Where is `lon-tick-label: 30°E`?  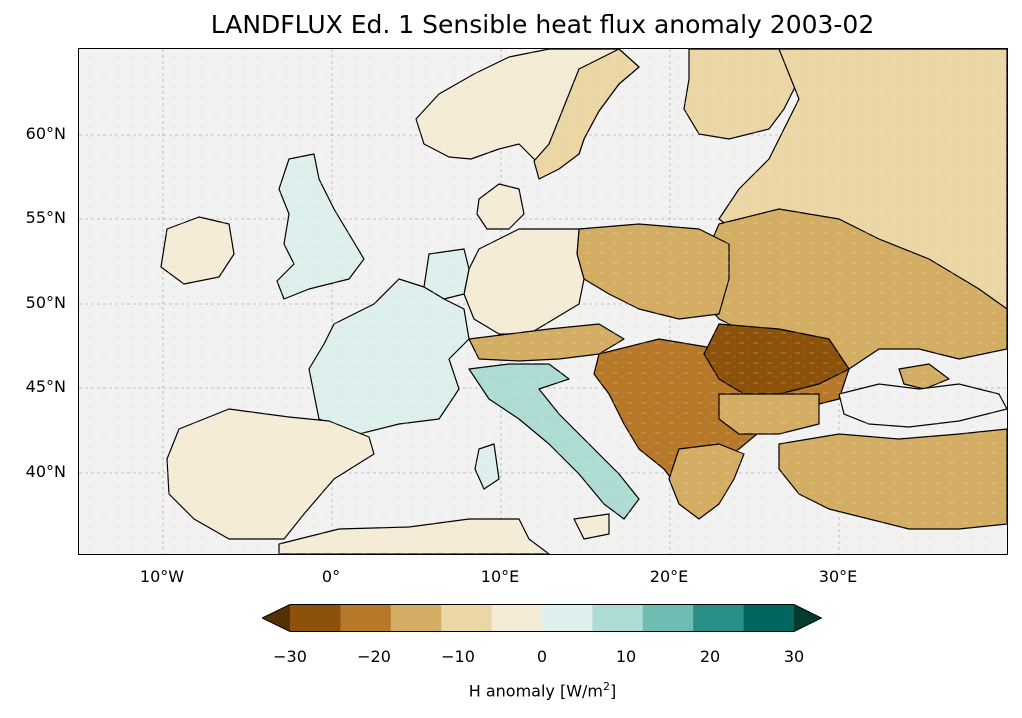
lon-tick-label: 30°E is located at coordinates (838, 576).